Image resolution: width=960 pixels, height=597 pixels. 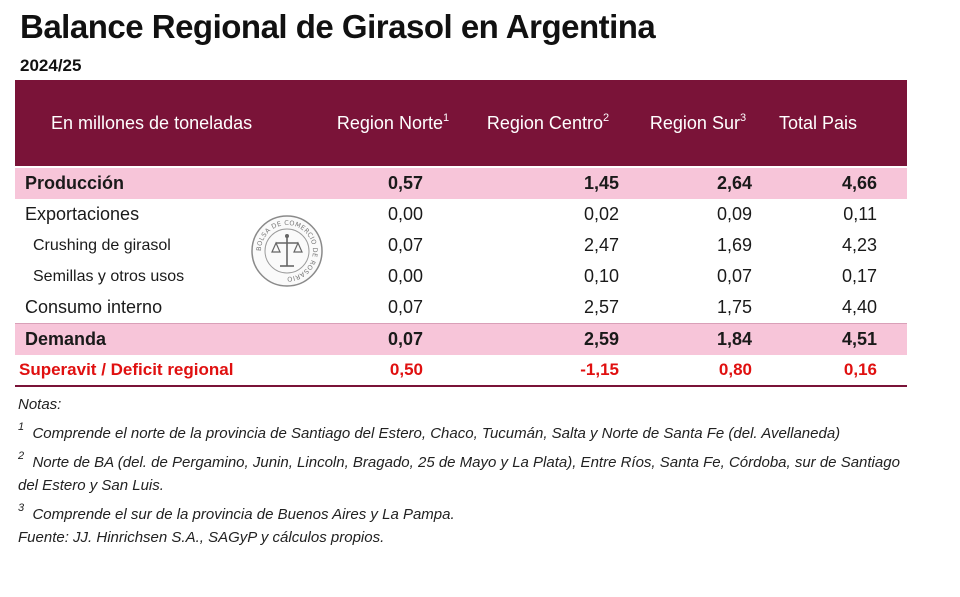 I want to click on header-region-centro: Region Centro2, so click(x=548, y=122).